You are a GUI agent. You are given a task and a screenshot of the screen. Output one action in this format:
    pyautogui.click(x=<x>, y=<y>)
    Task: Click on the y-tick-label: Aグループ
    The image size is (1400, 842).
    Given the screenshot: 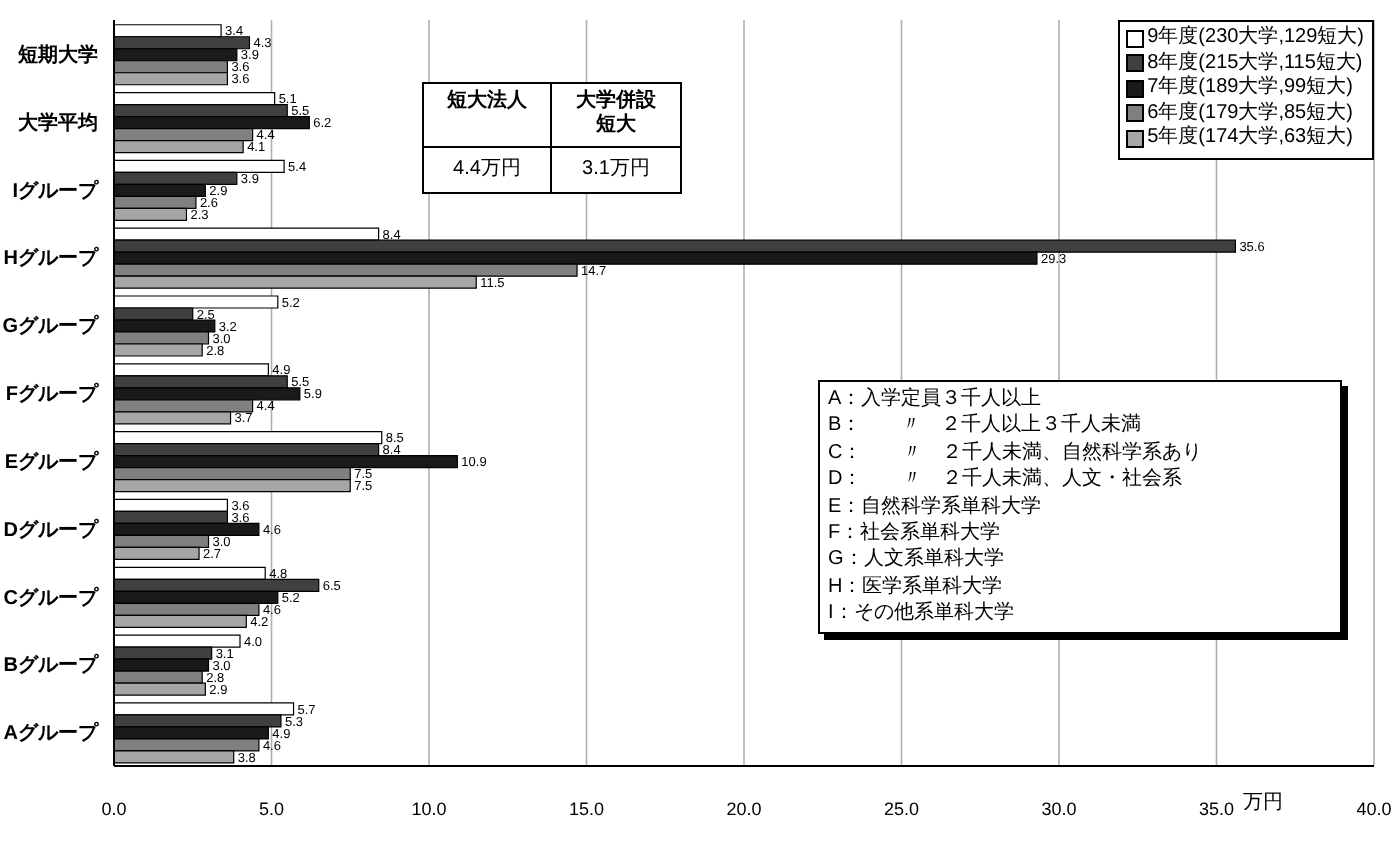 What is the action you would take?
    pyautogui.click(x=51, y=733)
    